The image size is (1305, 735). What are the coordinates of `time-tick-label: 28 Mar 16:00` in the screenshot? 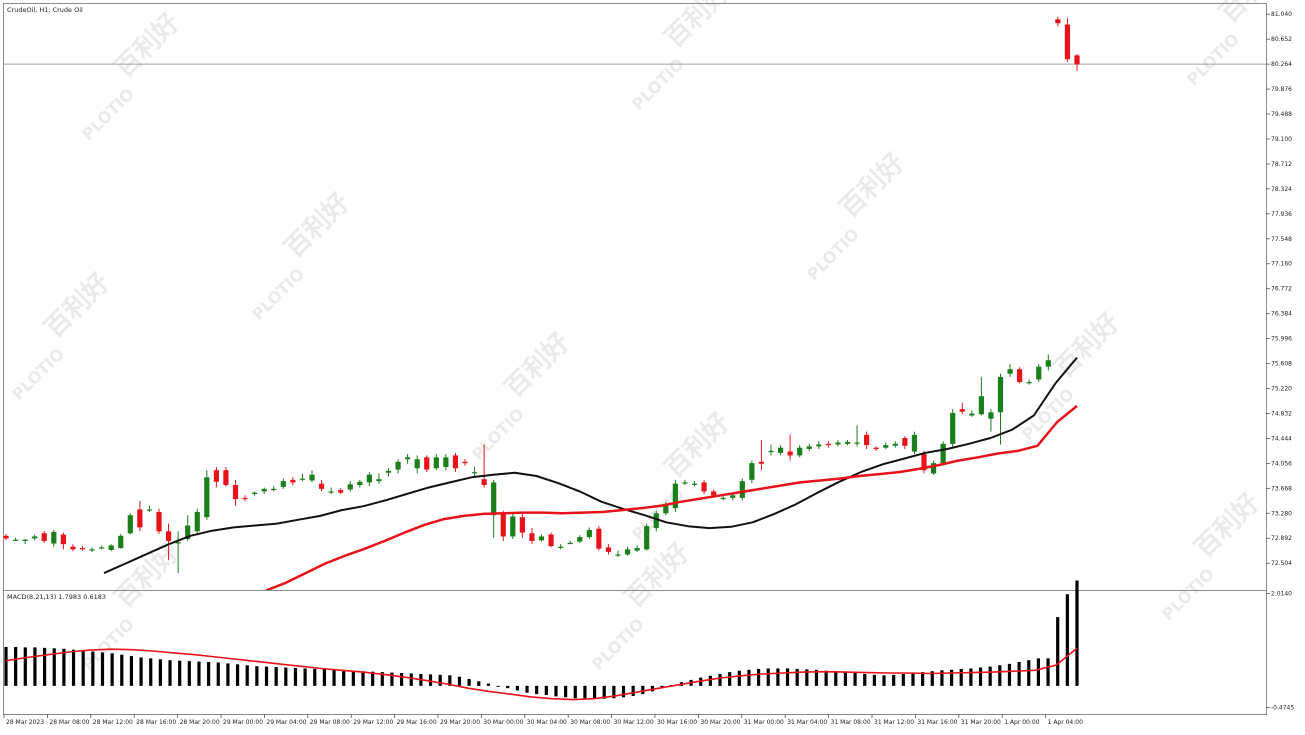 It's located at (156, 722).